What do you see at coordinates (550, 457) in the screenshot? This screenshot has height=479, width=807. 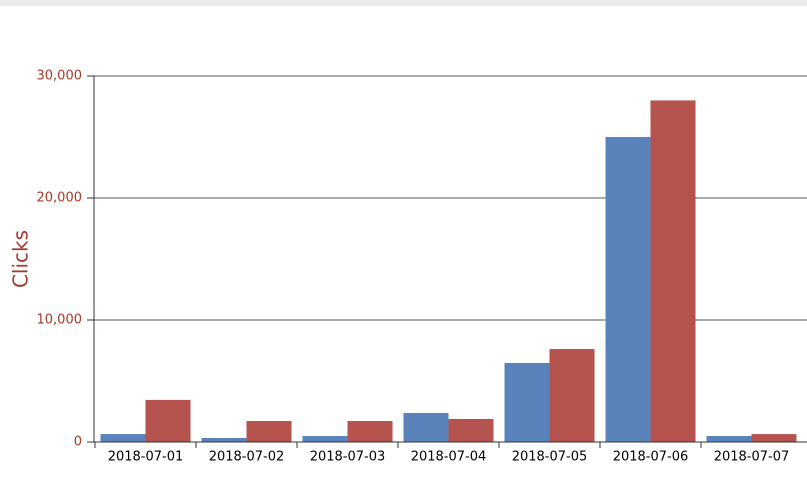 I see `x-tick-label: 2018-07-05` at bounding box center [550, 457].